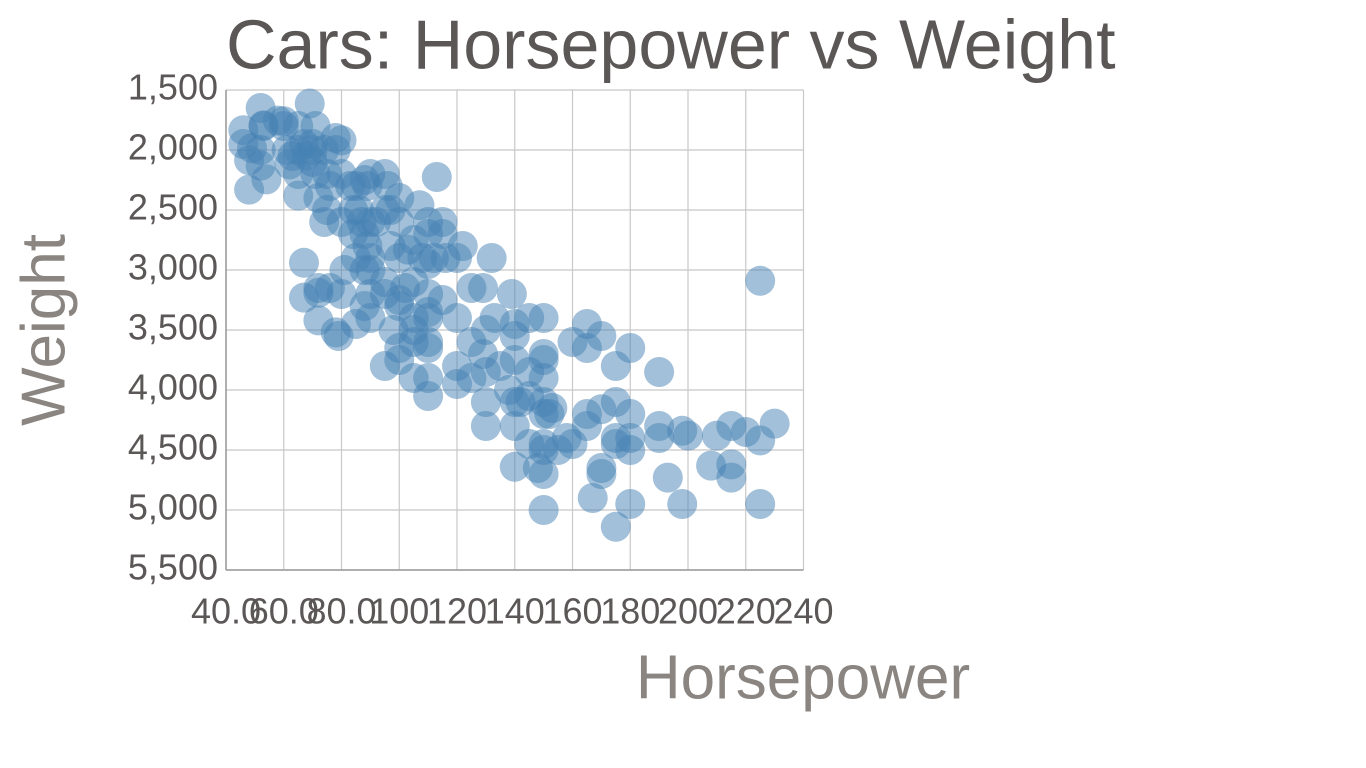  Describe the element at coordinates (173, 447) in the screenshot. I see `y-tick-label: 4,500` at that location.